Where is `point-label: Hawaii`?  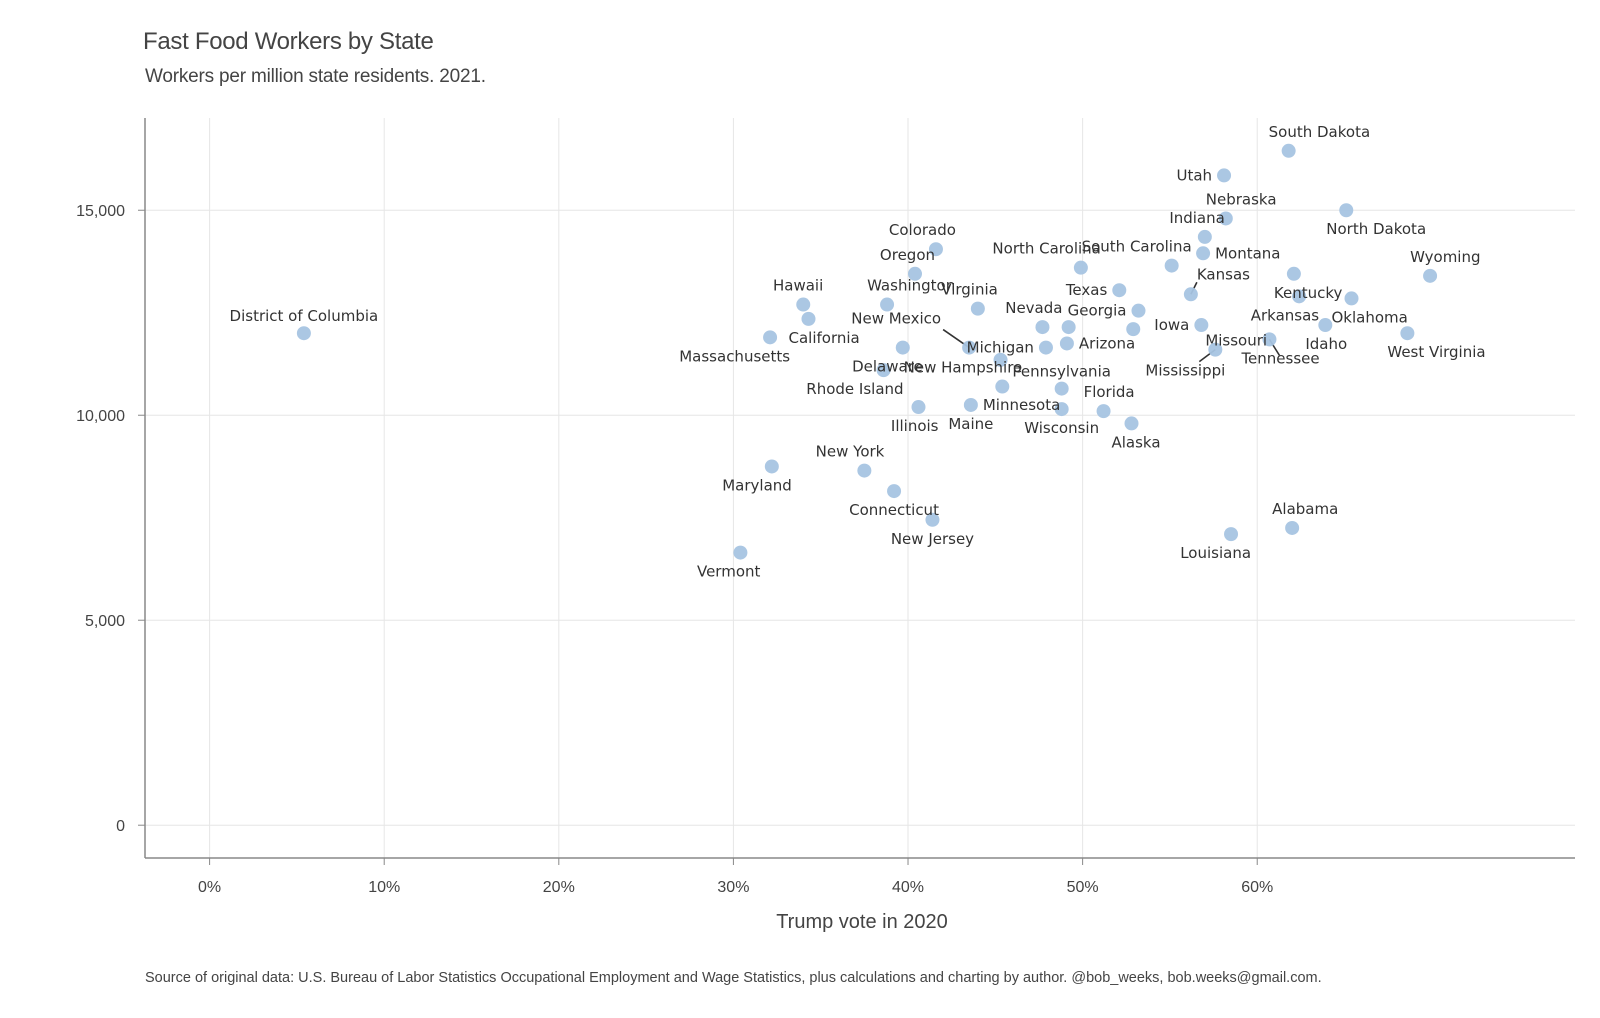 point-label: Hawaii is located at coordinates (798, 286).